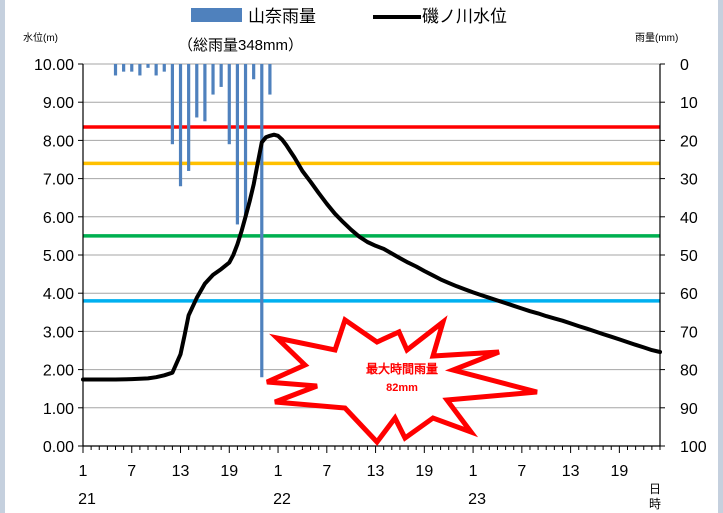 Image resolution: width=723 pixels, height=513 pixels. I want to click on left-tick-label: 2.00, so click(58, 371).